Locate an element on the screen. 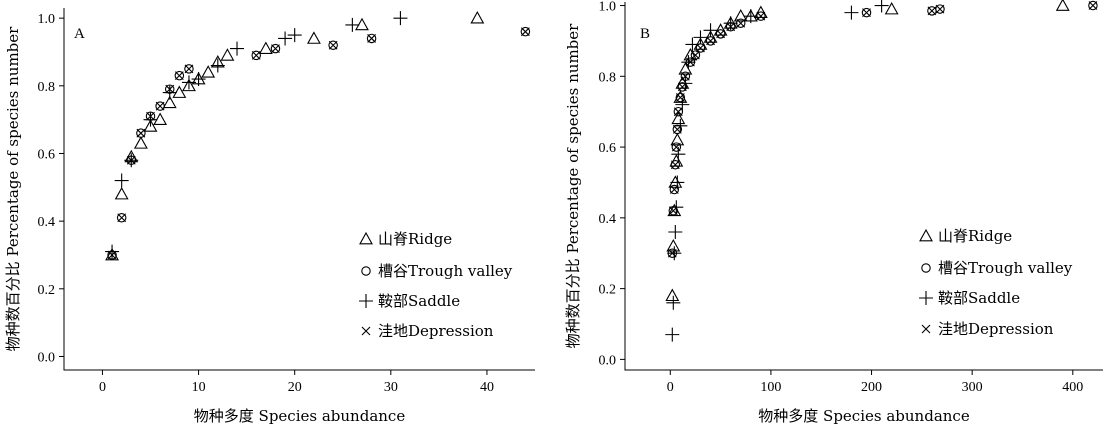  x-tick-label: 30 is located at coordinates (391, 387).